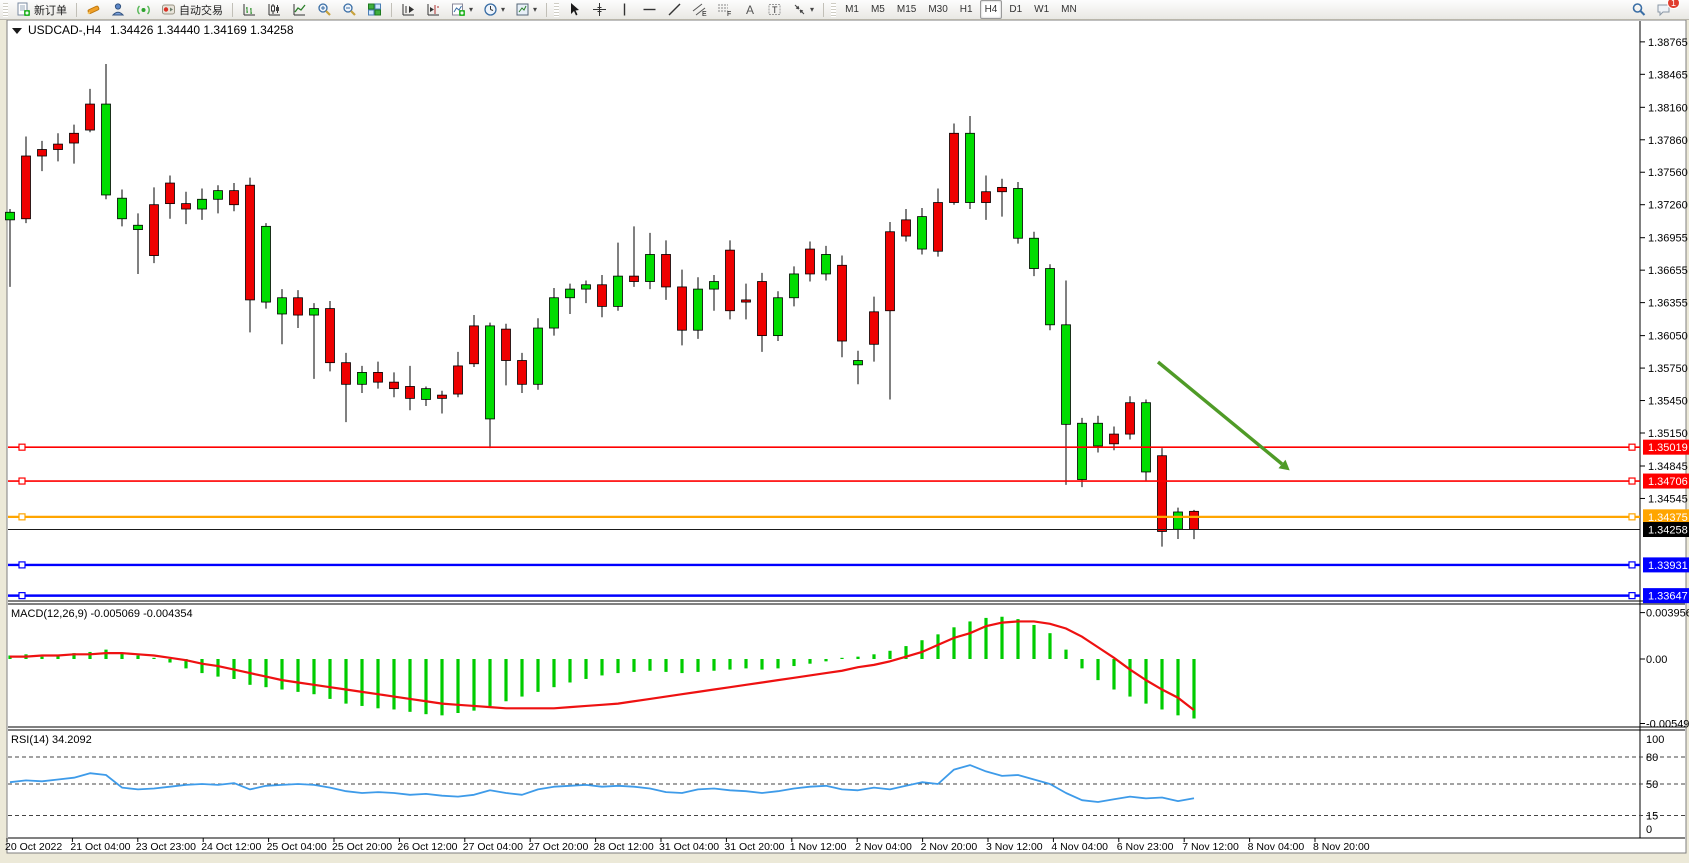  Describe the element at coordinates (699, 9) in the screenshot. I see `channel-button: E` at that location.